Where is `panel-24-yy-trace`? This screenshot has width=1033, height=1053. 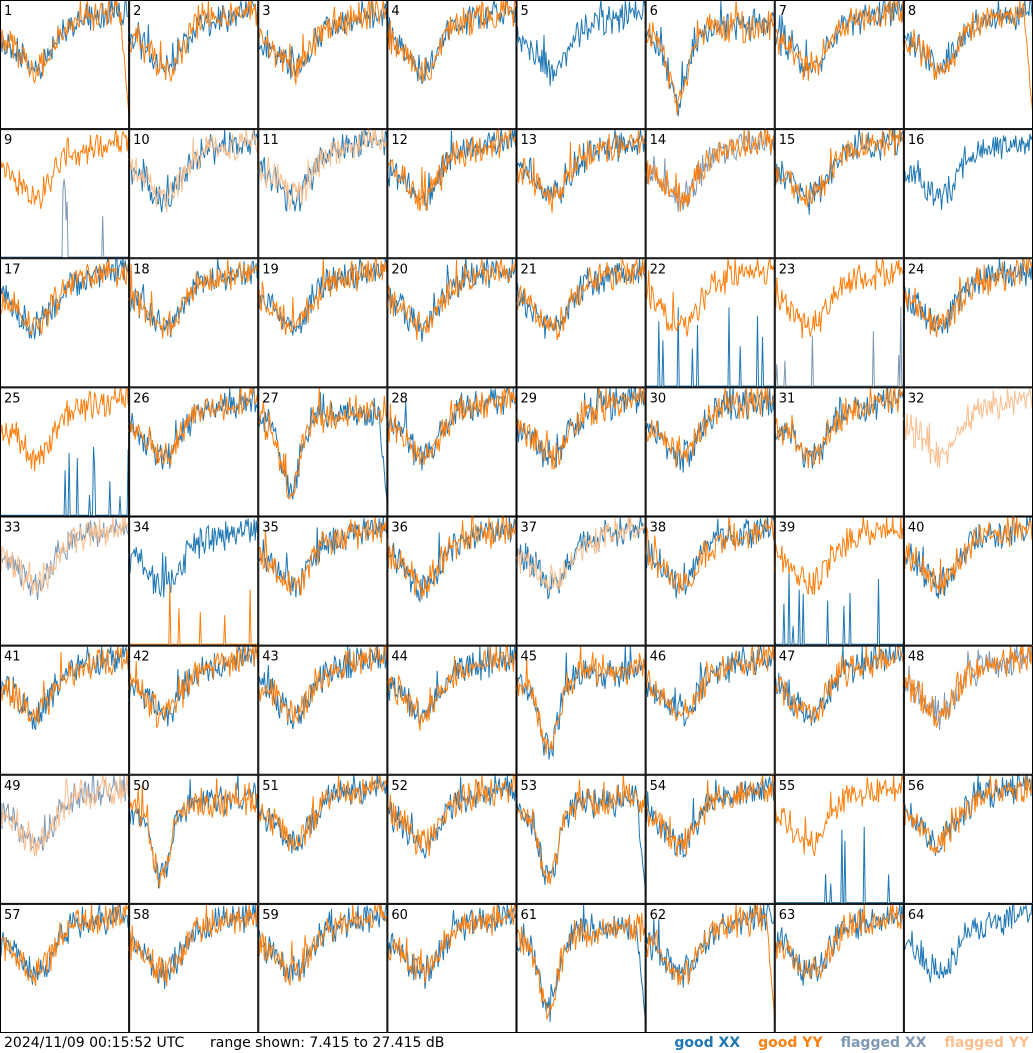
panel-24-yy-trace is located at coordinates (968, 298).